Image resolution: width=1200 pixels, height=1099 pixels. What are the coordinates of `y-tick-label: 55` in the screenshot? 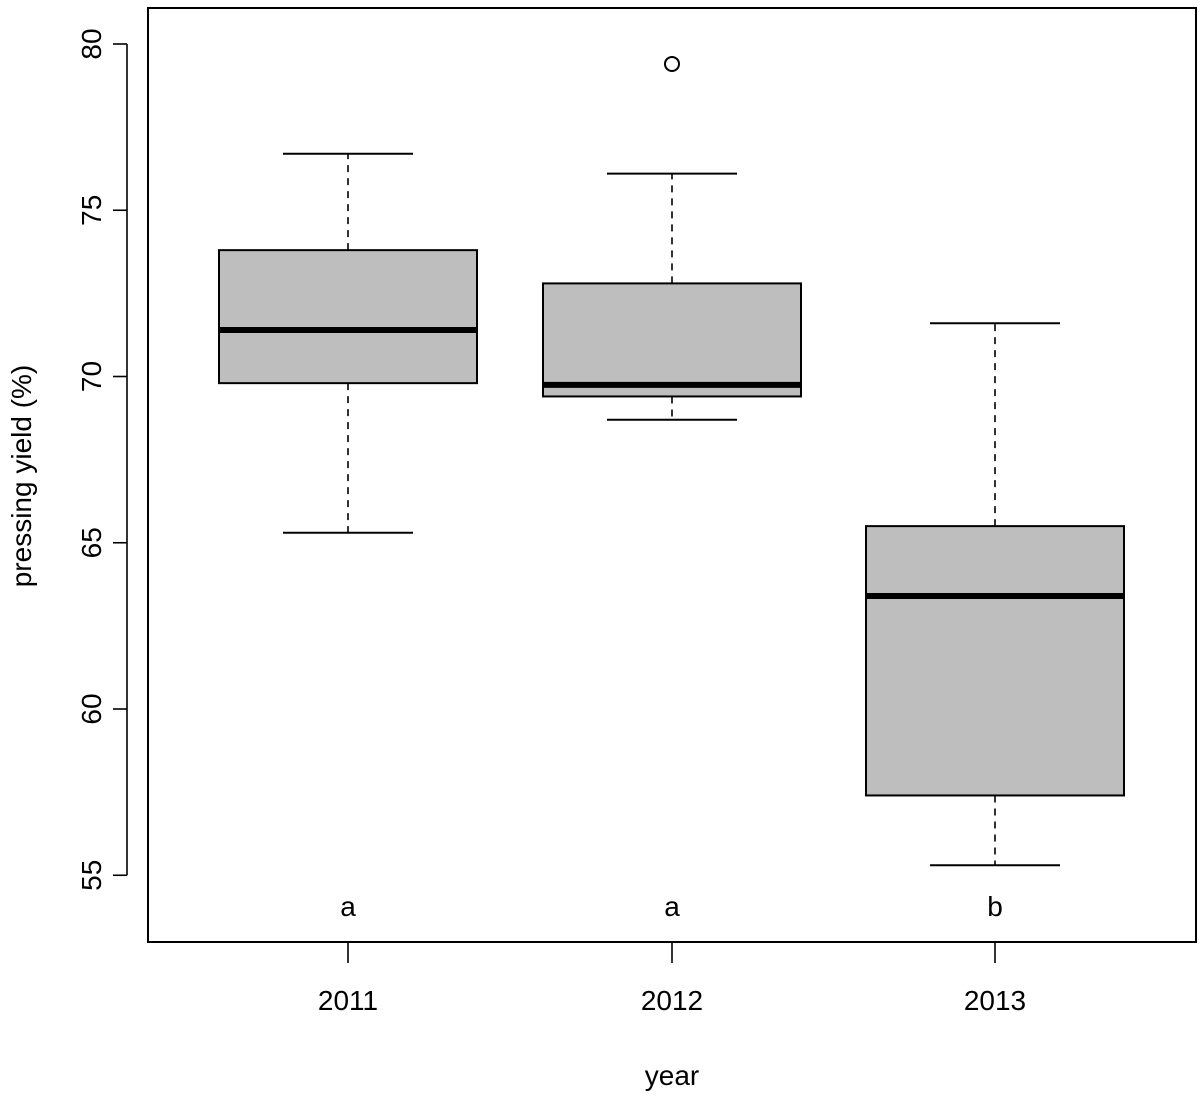 It's located at (91, 875).